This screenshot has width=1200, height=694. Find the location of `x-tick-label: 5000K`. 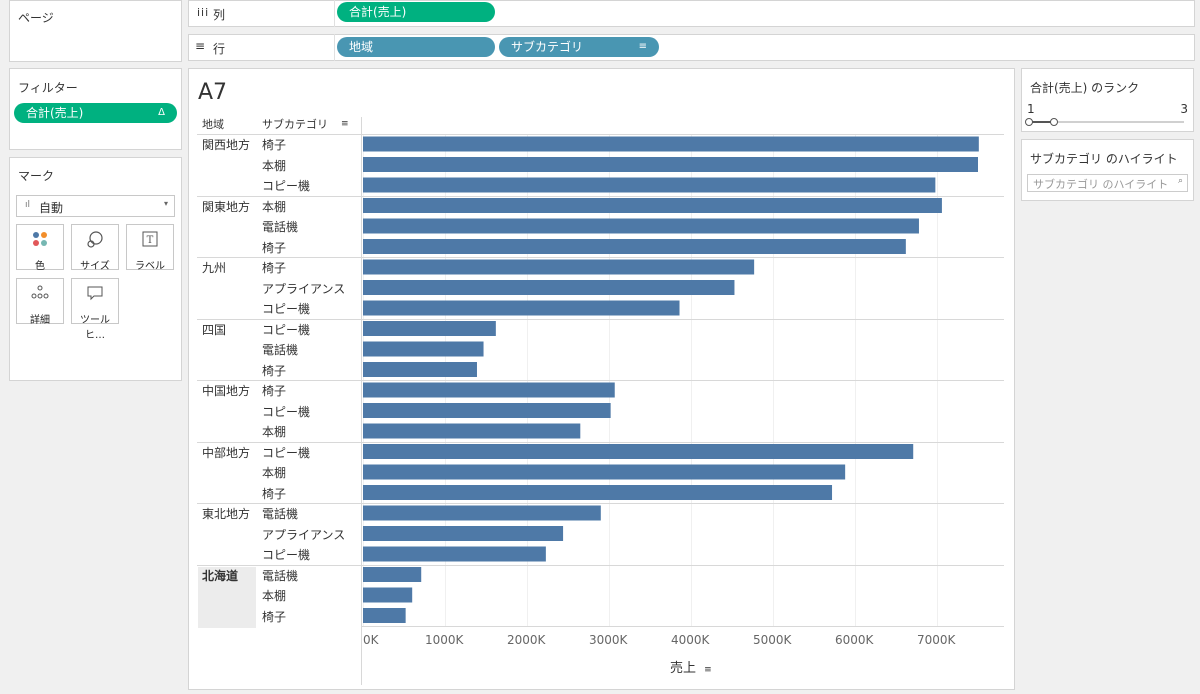

x-tick-label: 5000K is located at coordinates (772, 640).